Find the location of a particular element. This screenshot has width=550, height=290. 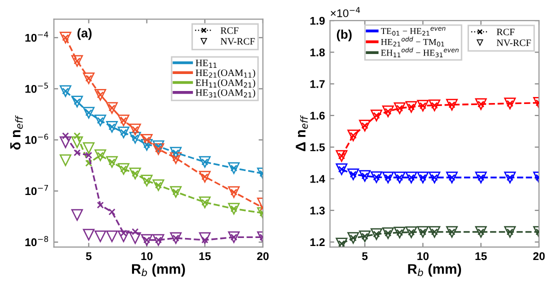

y-tick-label: 1.8 is located at coordinates (317, 52).